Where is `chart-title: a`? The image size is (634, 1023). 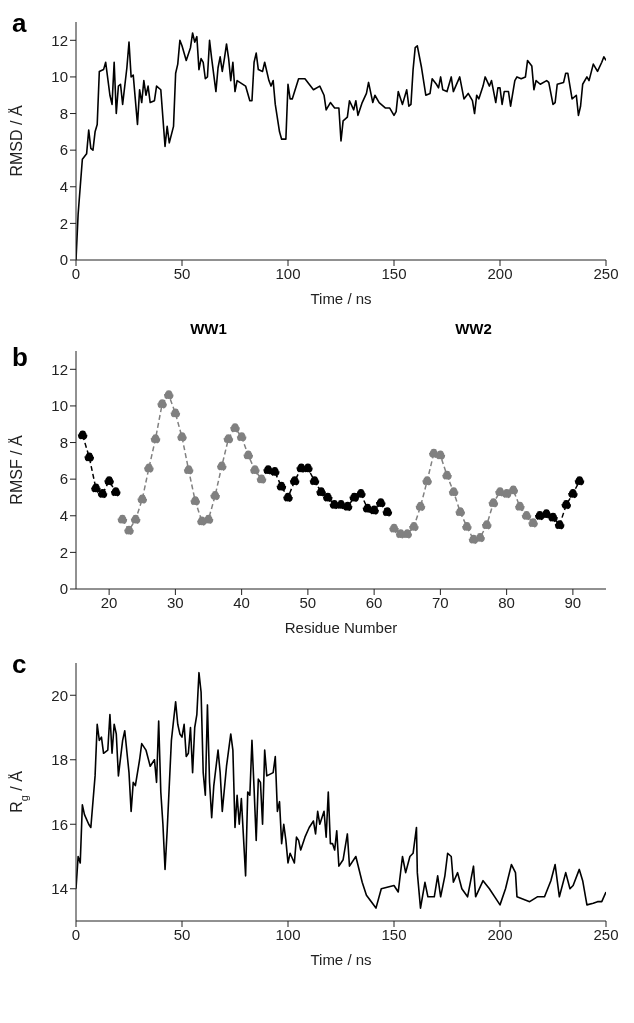 chart-title: a is located at coordinates (19, 23).